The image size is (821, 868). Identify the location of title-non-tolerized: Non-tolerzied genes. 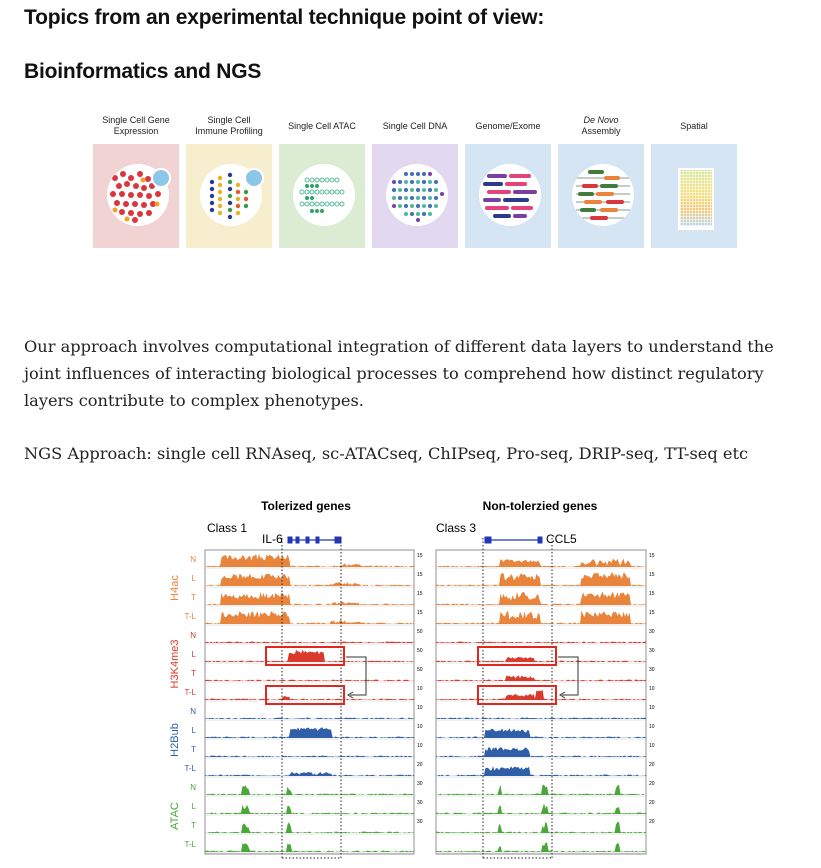
(540, 506).